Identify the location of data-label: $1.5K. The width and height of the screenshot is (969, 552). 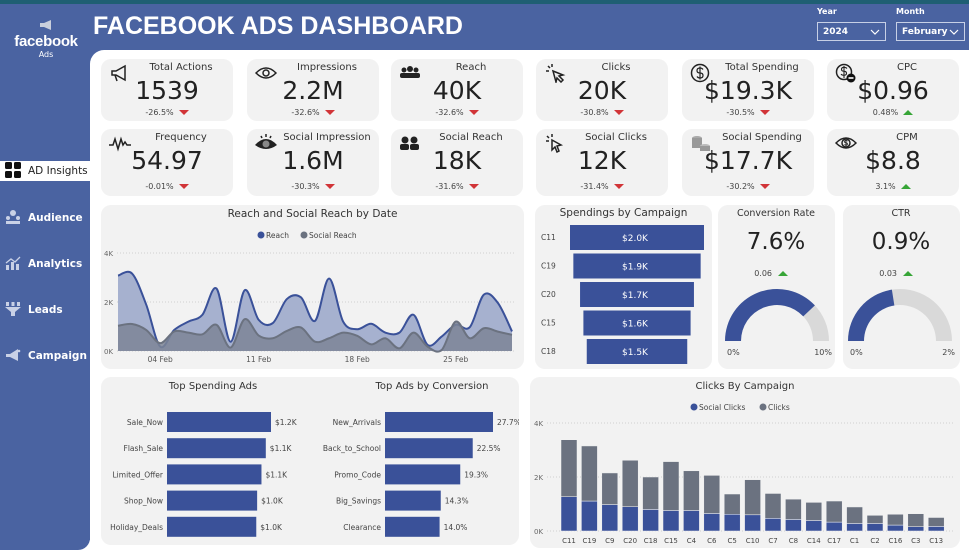
(635, 353).